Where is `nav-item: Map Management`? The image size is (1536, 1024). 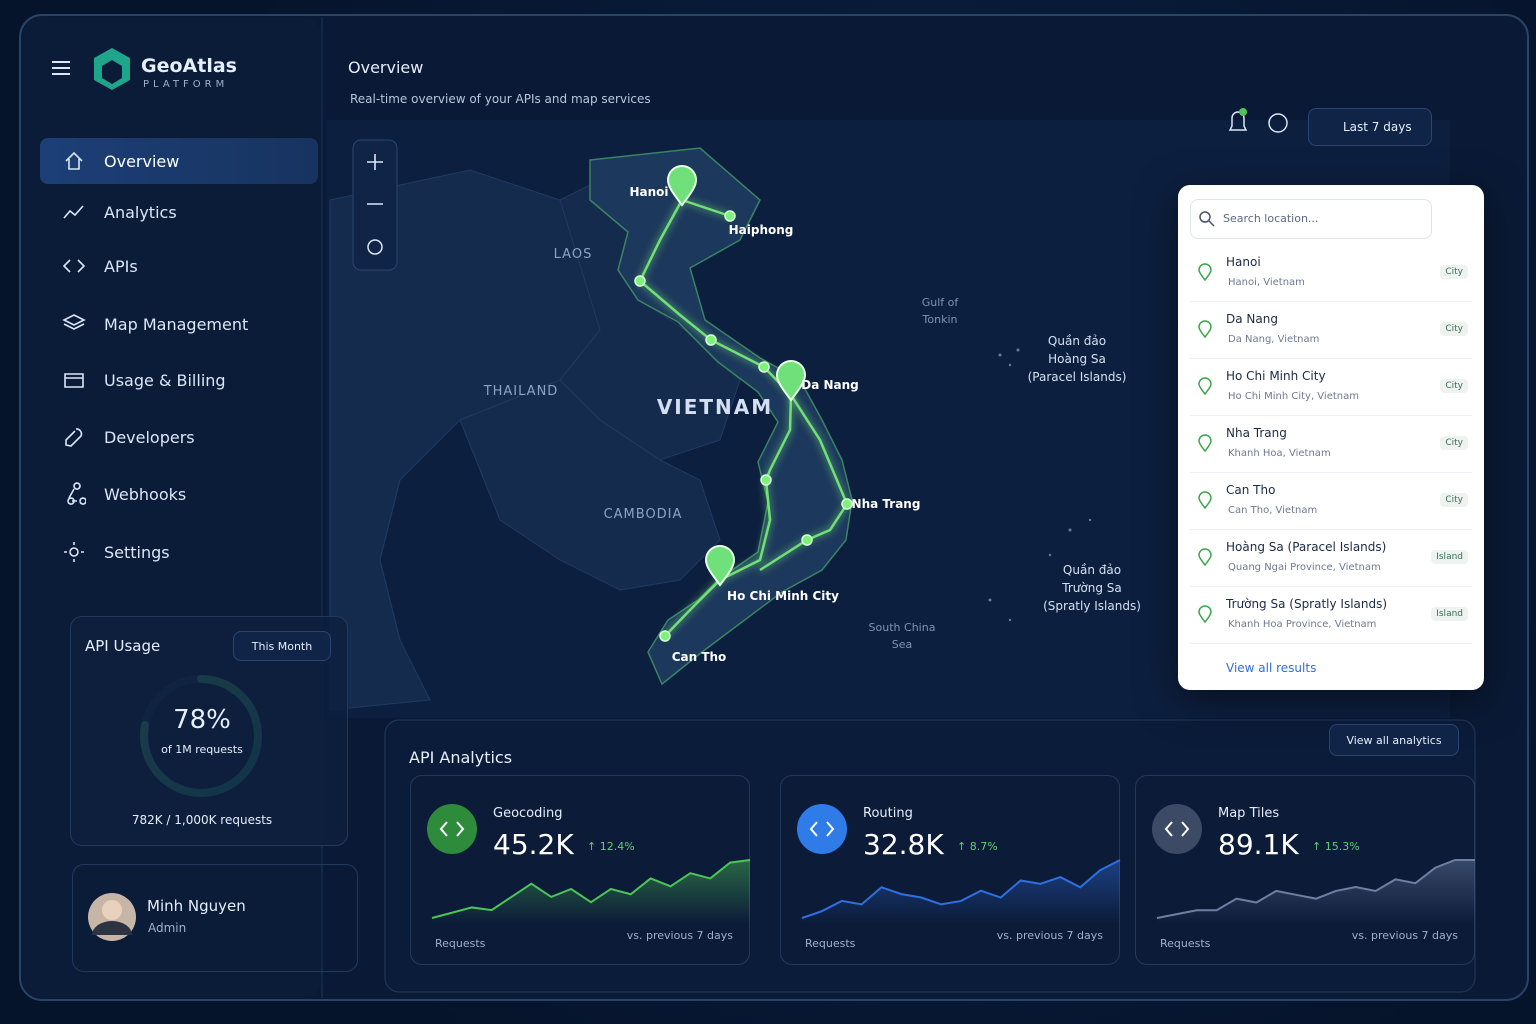 nav-item: Map Management is located at coordinates (179, 324).